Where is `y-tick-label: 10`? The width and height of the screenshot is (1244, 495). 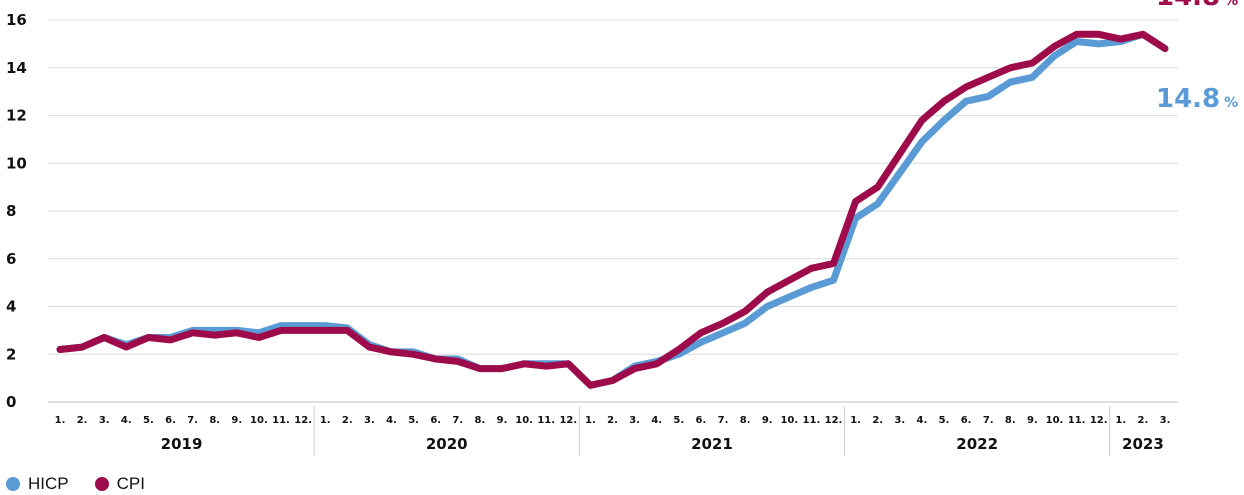
y-tick-label: 10 is located at coordinates (16, 163).